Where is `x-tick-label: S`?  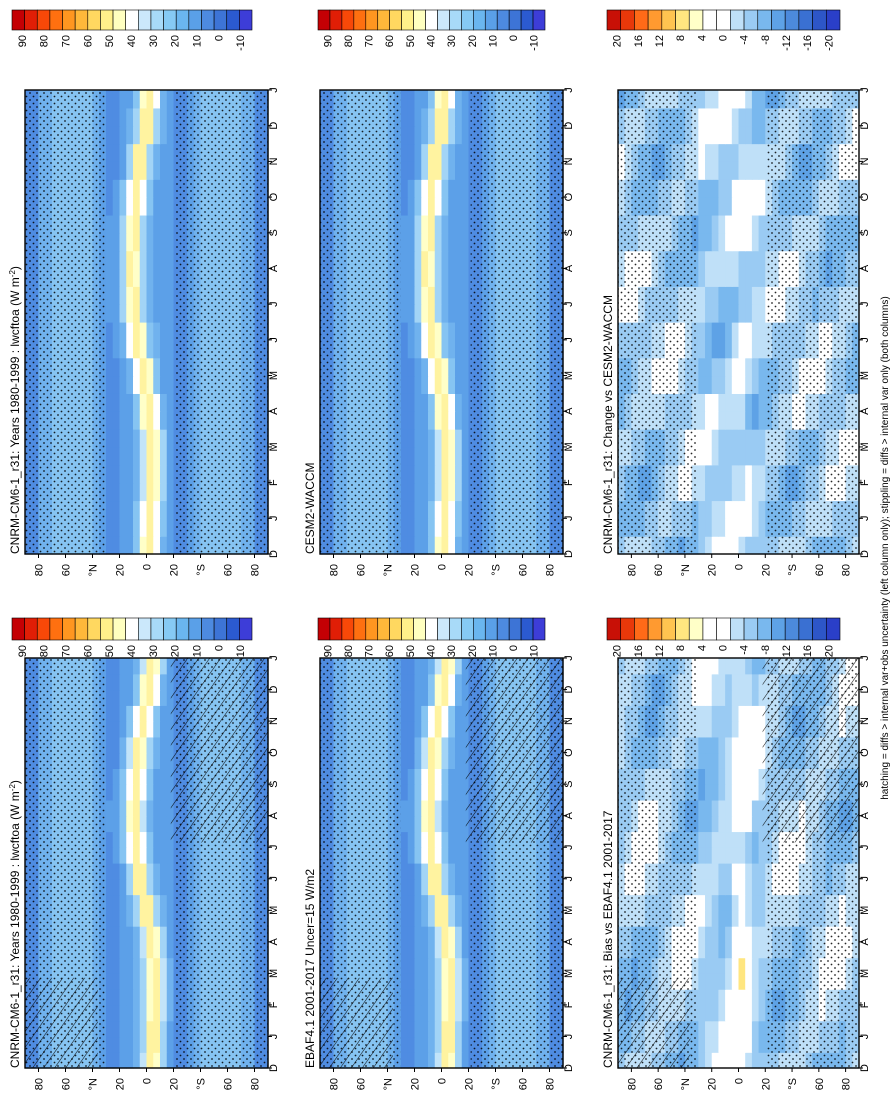 x-tick-label: S is located at coordinates (569, 232).